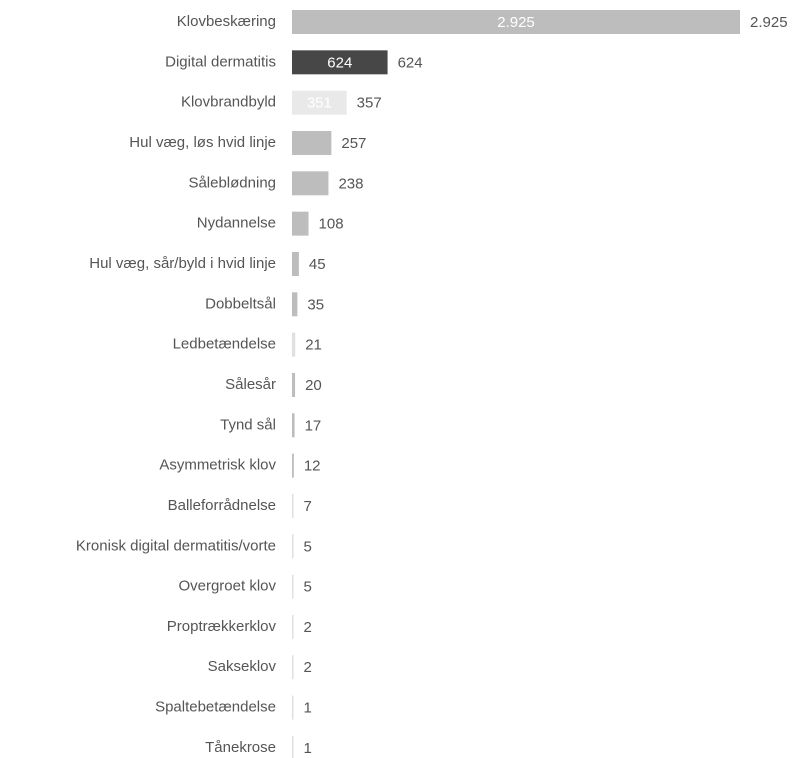 The image size is (805, 758). Describe the element at coordinates (242, 666) in the screenshot. I see `category-label: Sakseklov` at that location.